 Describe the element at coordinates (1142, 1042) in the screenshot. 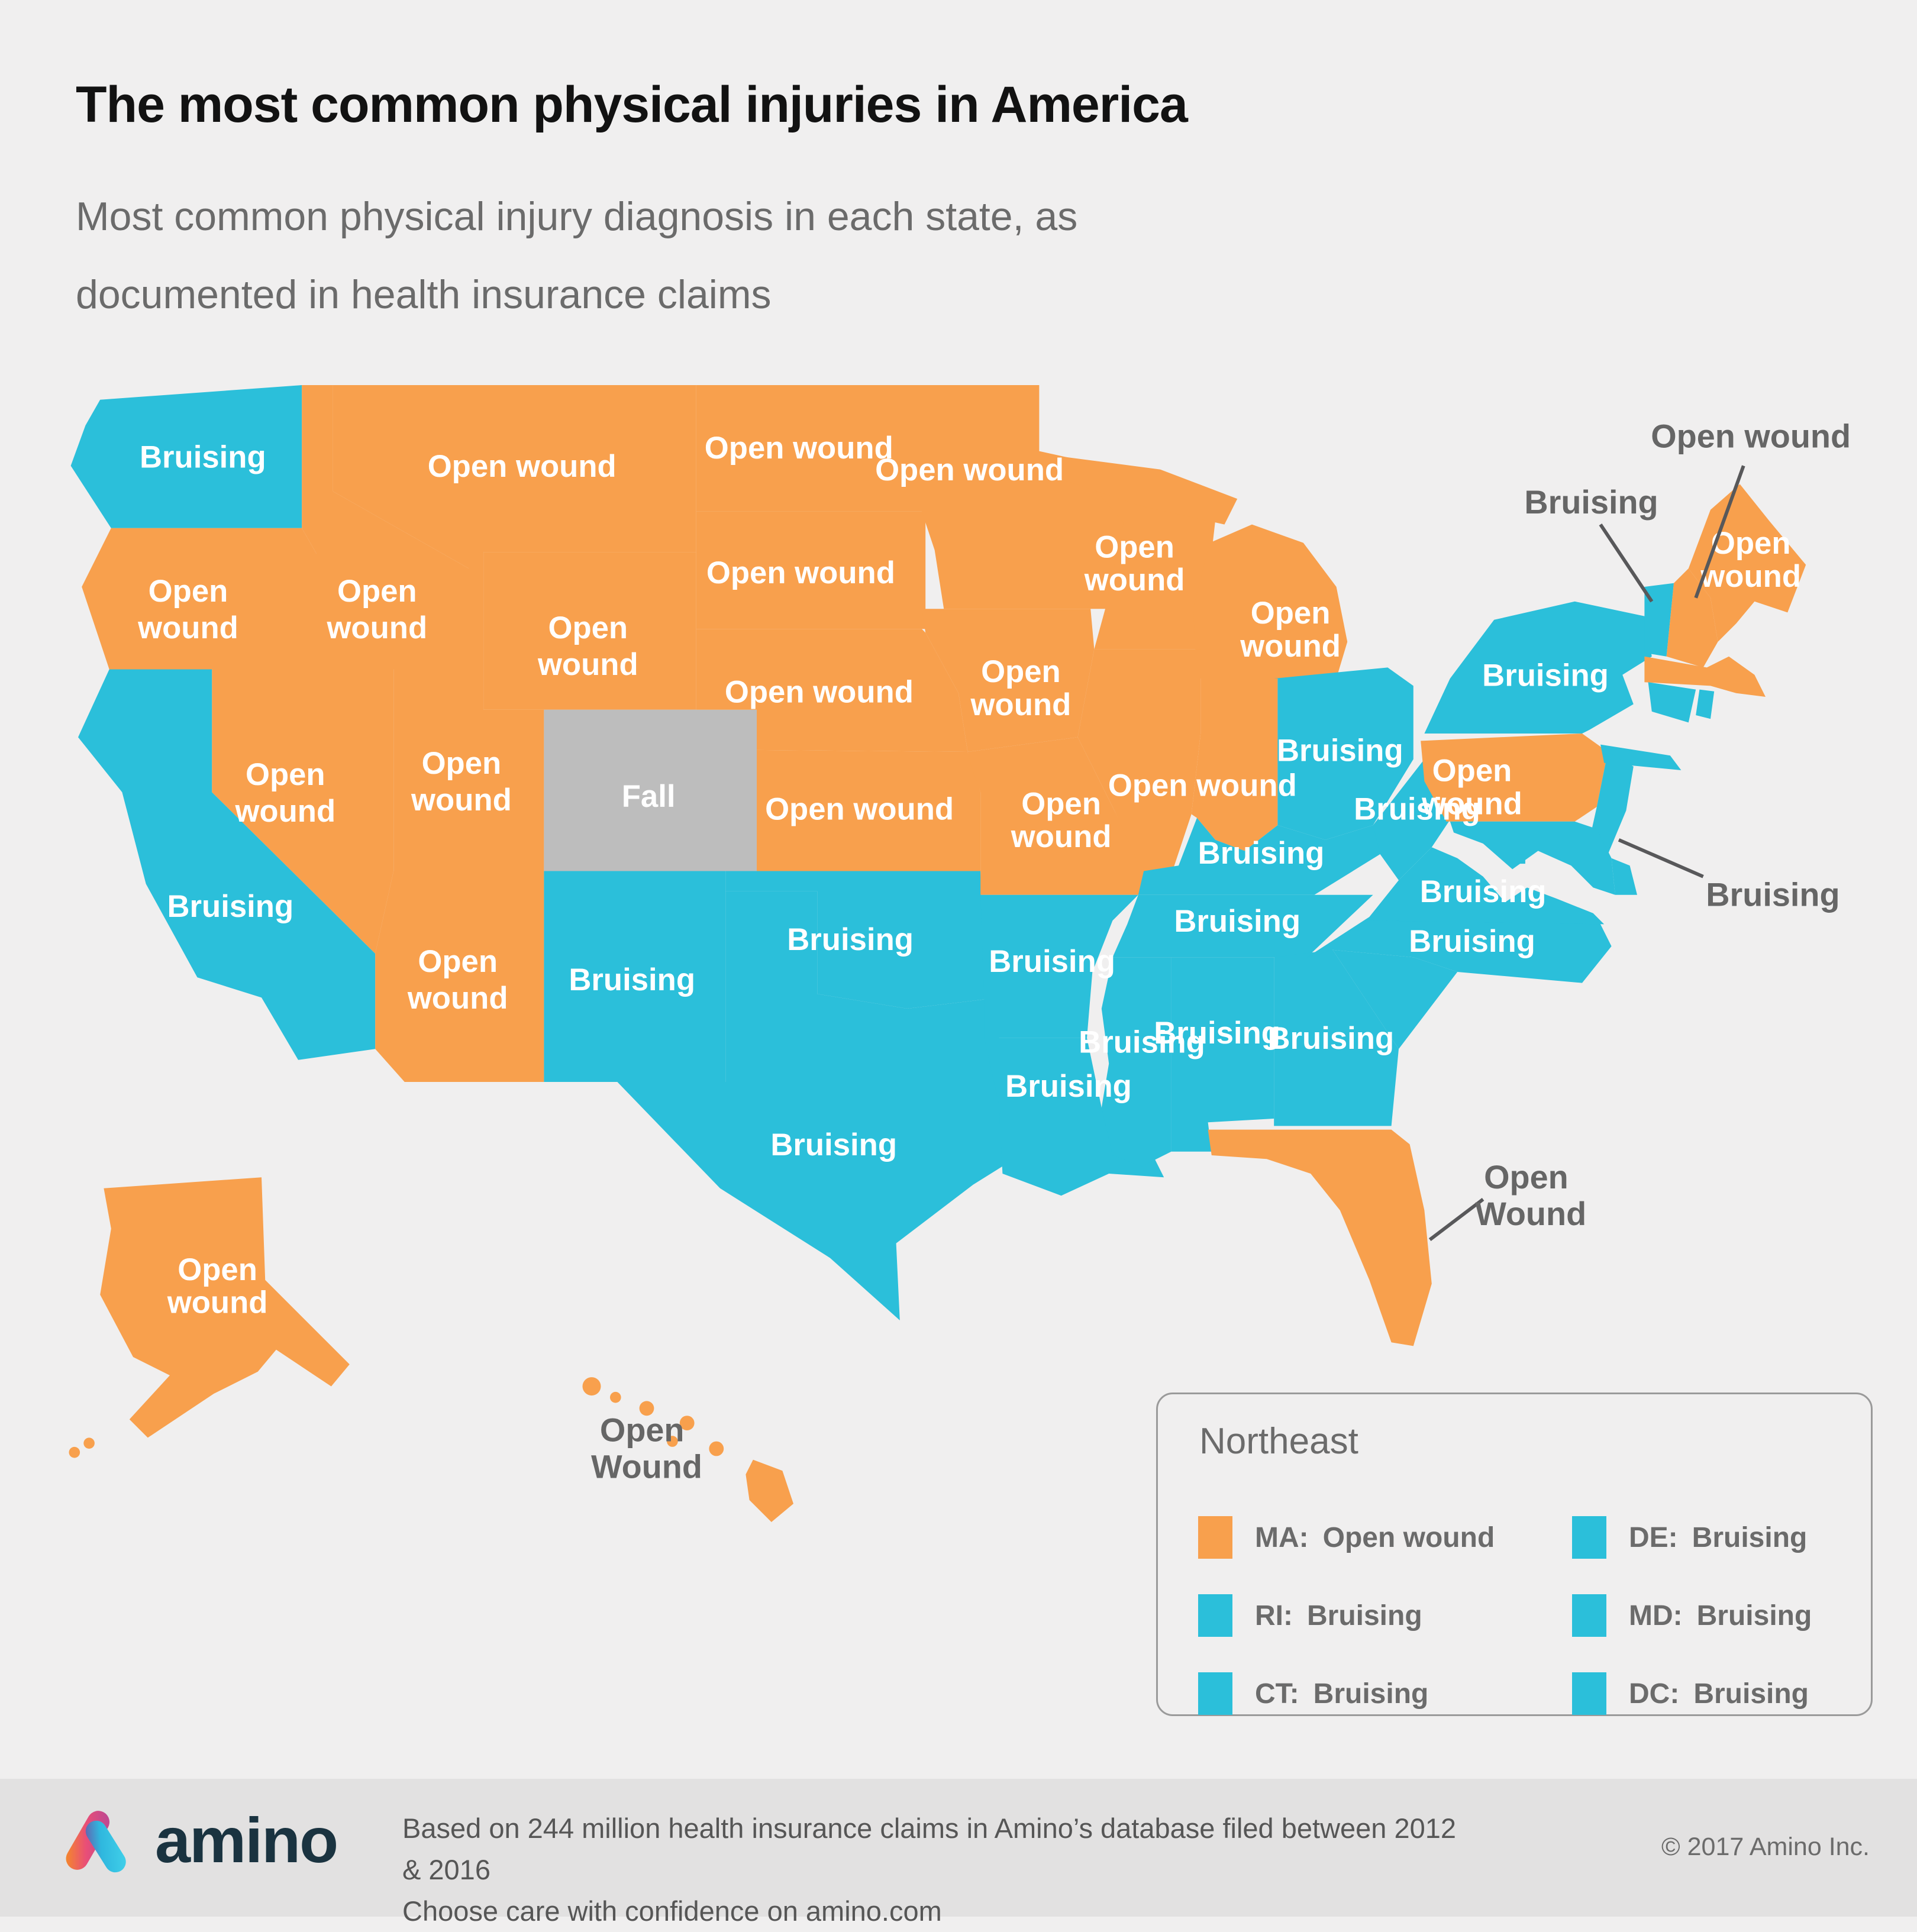

I see `state-label-MS: Bruising` at that location.